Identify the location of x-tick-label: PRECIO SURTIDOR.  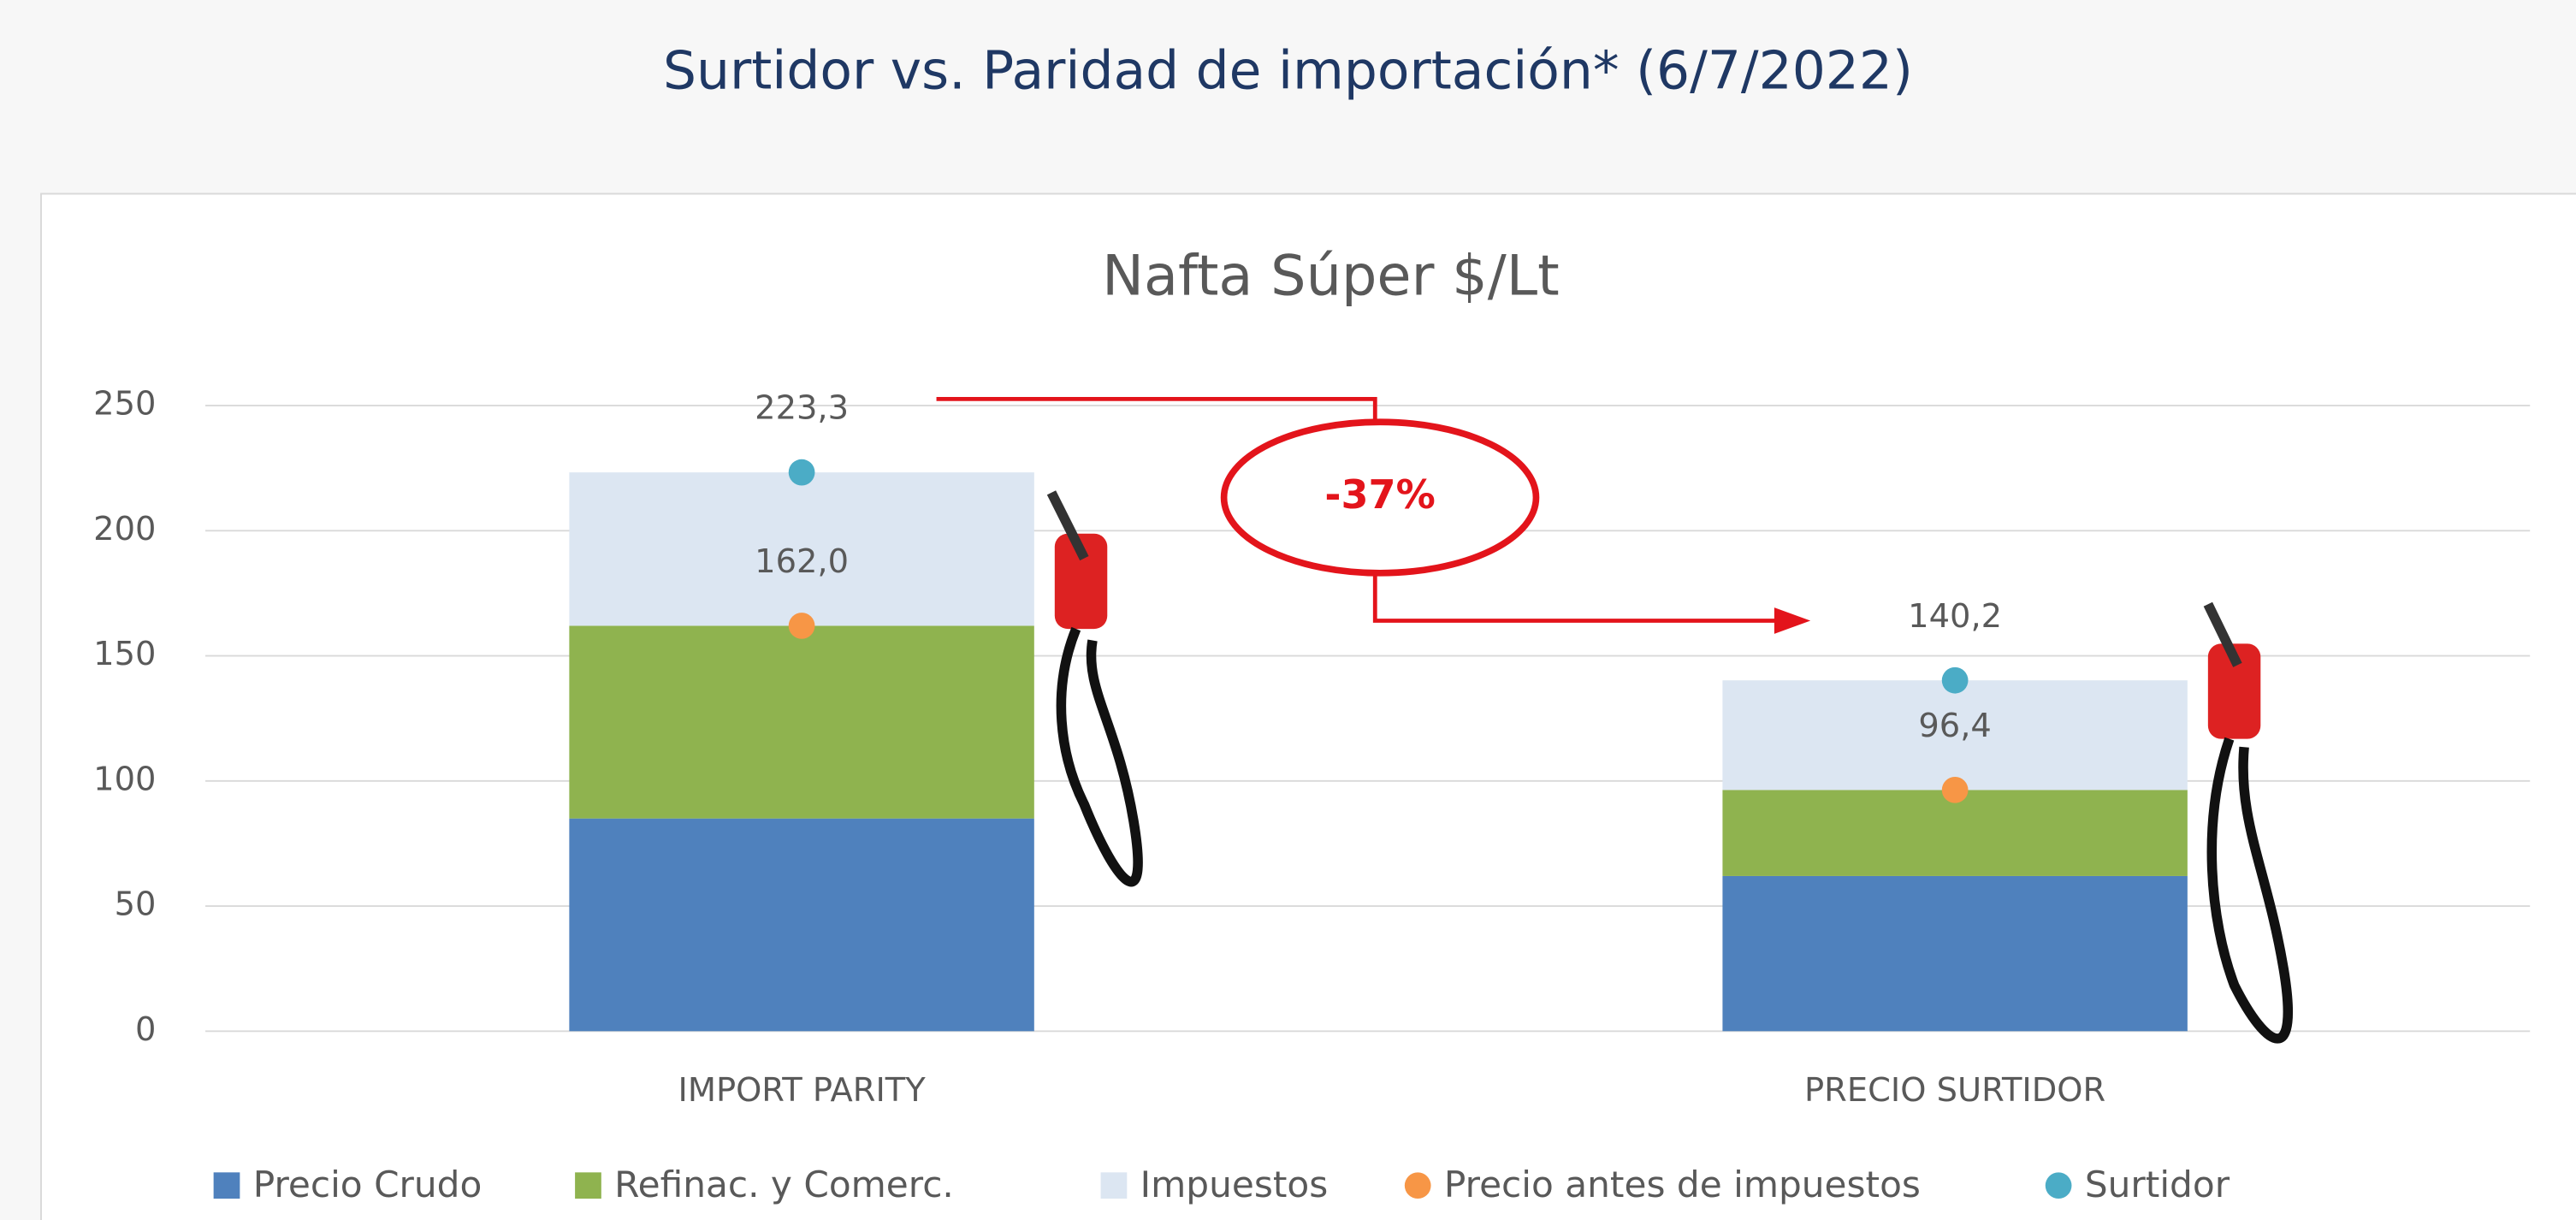
(1954, 1090).